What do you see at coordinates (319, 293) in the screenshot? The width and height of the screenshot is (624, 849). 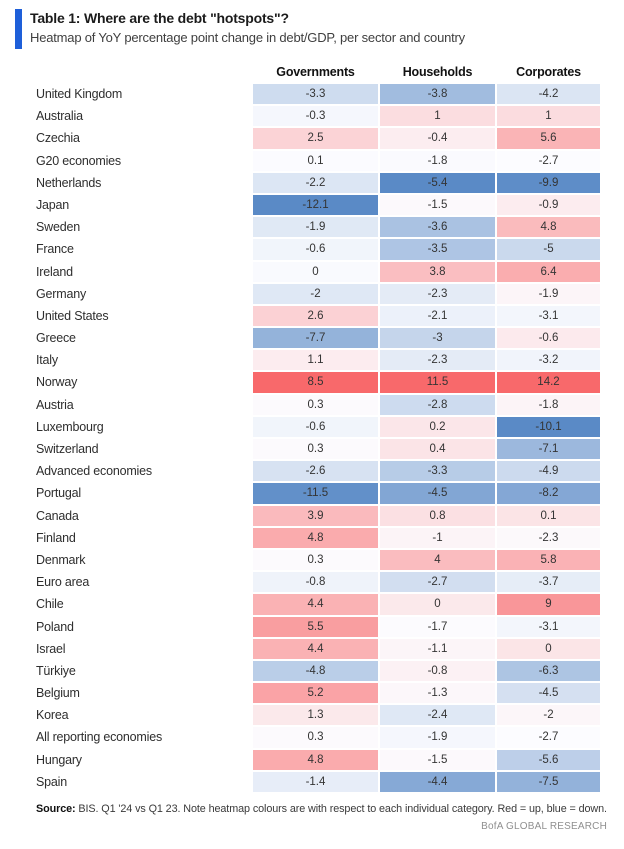 I see `table-row: Germany -2 -2.3 -1.9` at bounding box center [319, 293].